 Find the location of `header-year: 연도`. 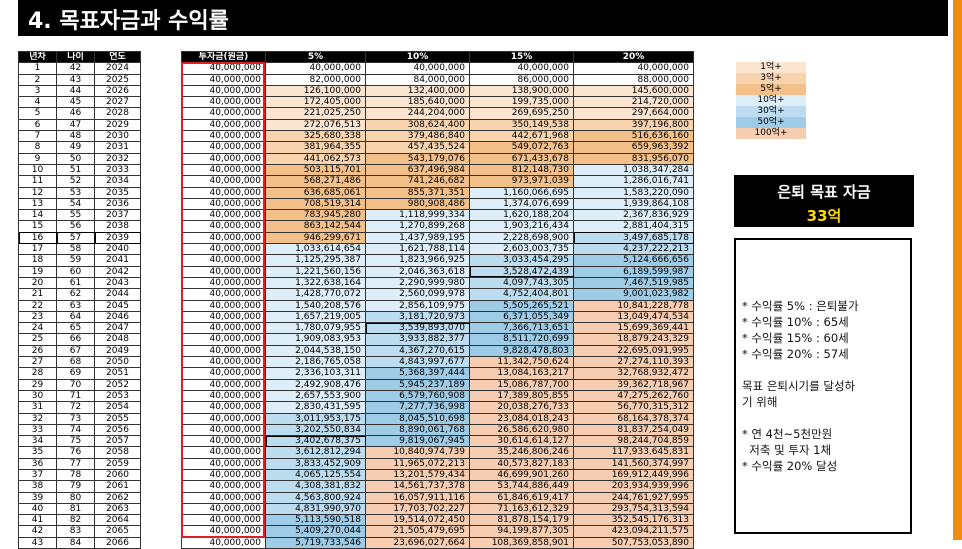

header-year: 연도 is located at coordinates (117, 57).